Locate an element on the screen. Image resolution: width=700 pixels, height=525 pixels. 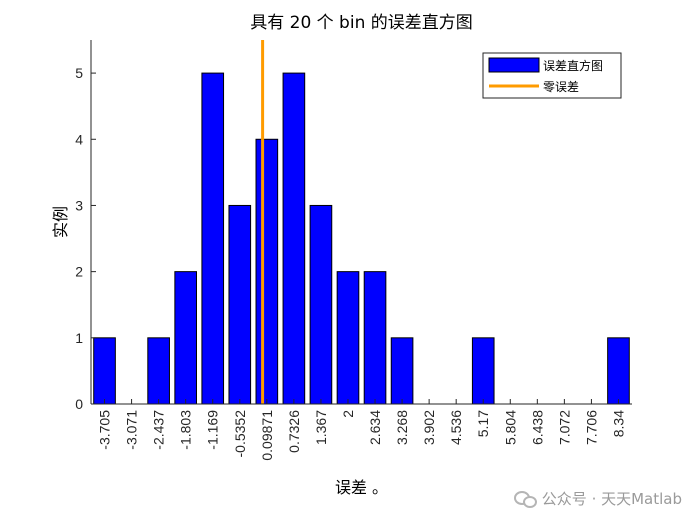
x-tick-label: 6.438 is located at coordinates (537, 427).